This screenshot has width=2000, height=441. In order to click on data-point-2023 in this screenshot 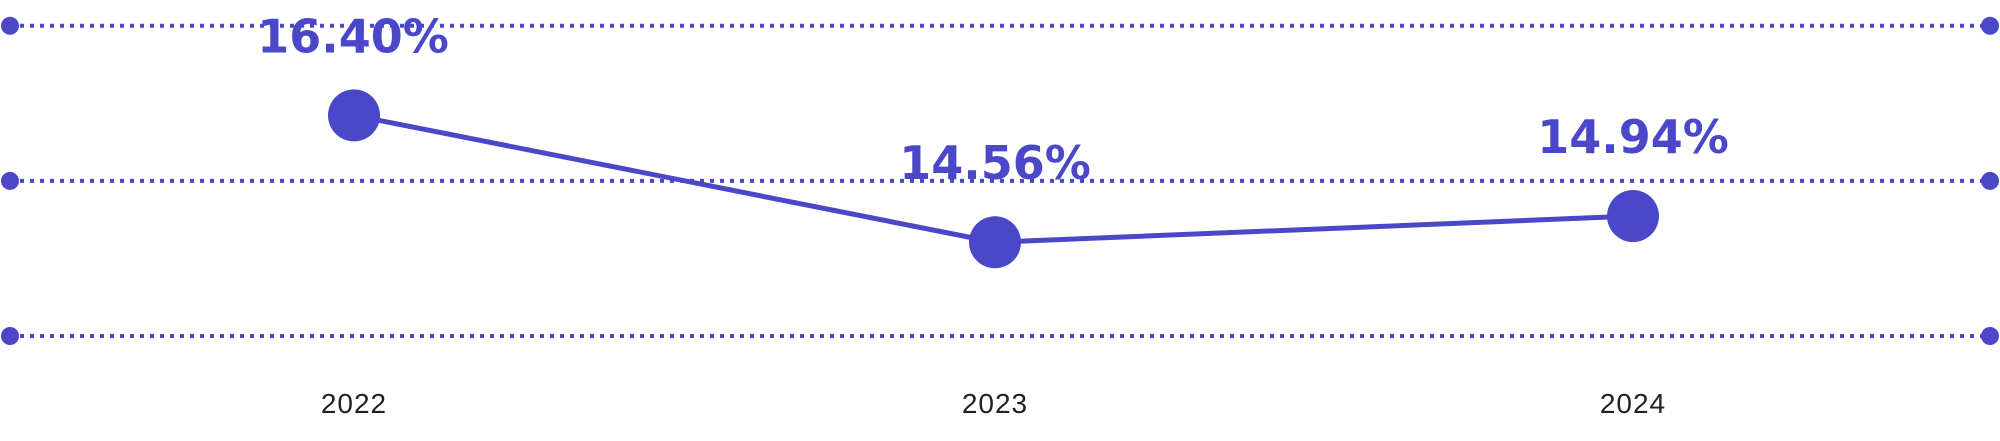, I will do `click(995, 242)`.